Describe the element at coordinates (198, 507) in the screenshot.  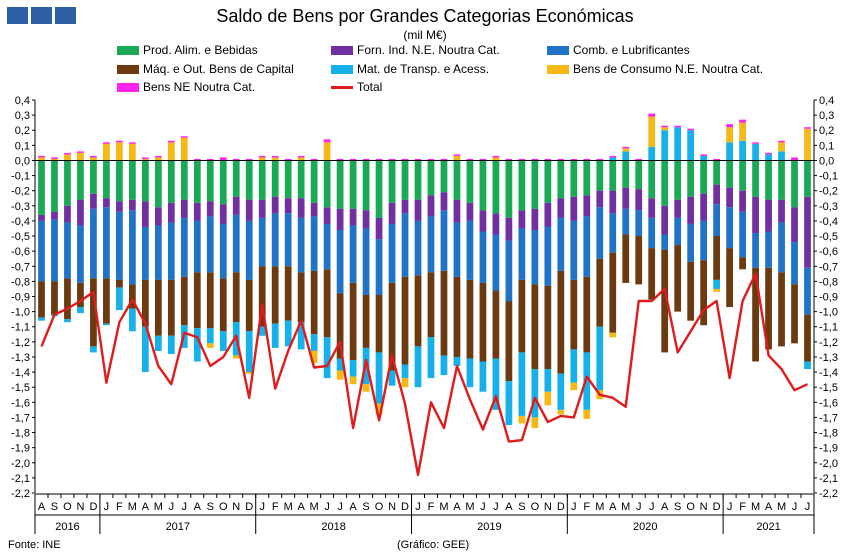
I see `x-tick-label: A` at that location.